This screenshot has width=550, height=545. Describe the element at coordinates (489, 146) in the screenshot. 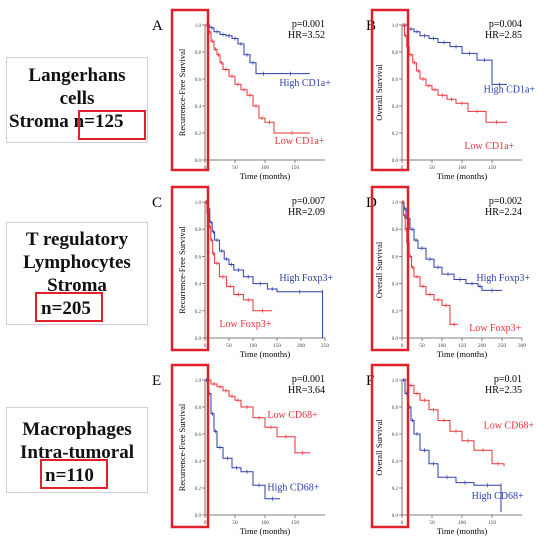

I see `series-label: Low CD1a+` at that location.